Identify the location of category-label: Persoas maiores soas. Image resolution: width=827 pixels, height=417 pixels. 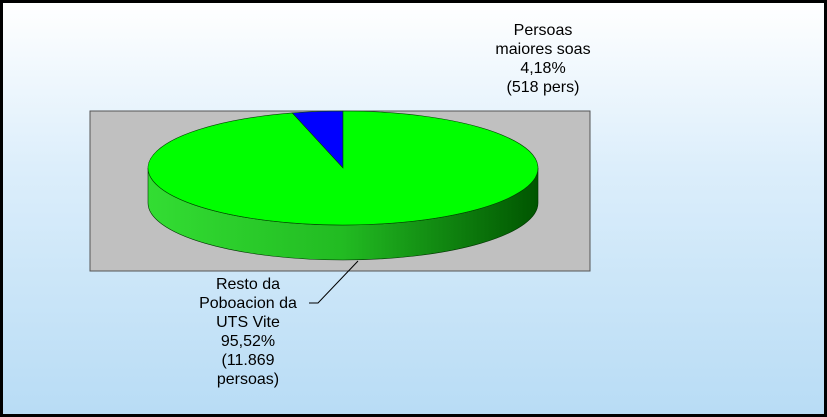
(543, 40).